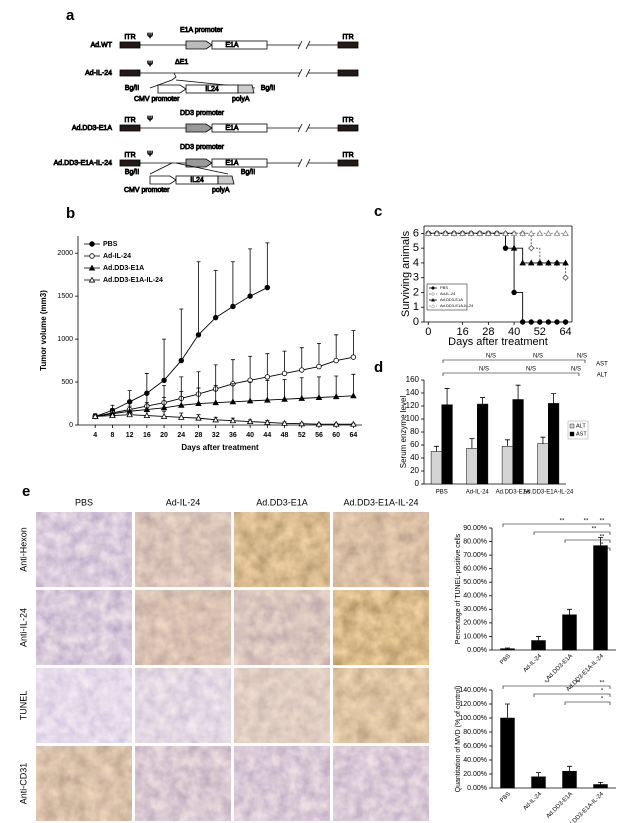  What do you see at coordinates (475, 746) in the screenshot?
I see `y-tick-label: 60.00%` at bounding box center [475, 746].